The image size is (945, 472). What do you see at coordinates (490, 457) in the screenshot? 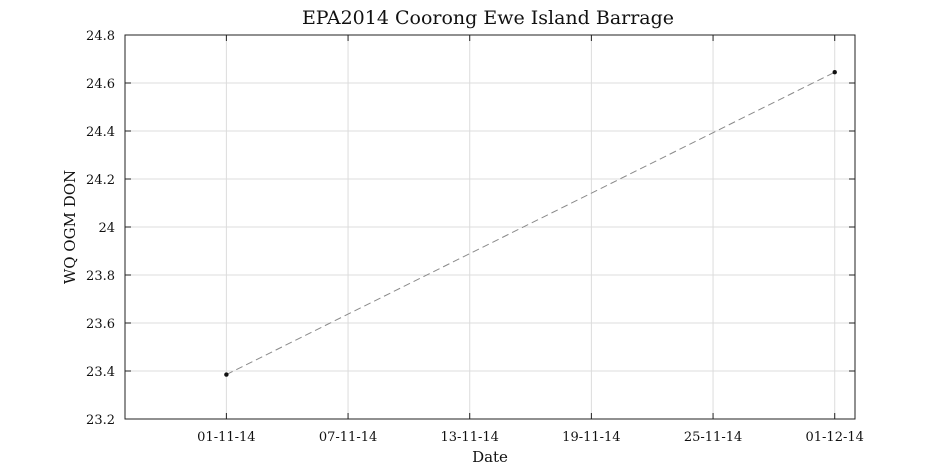
I see `x-axis-label: Date` at bounding box center [490, 457].